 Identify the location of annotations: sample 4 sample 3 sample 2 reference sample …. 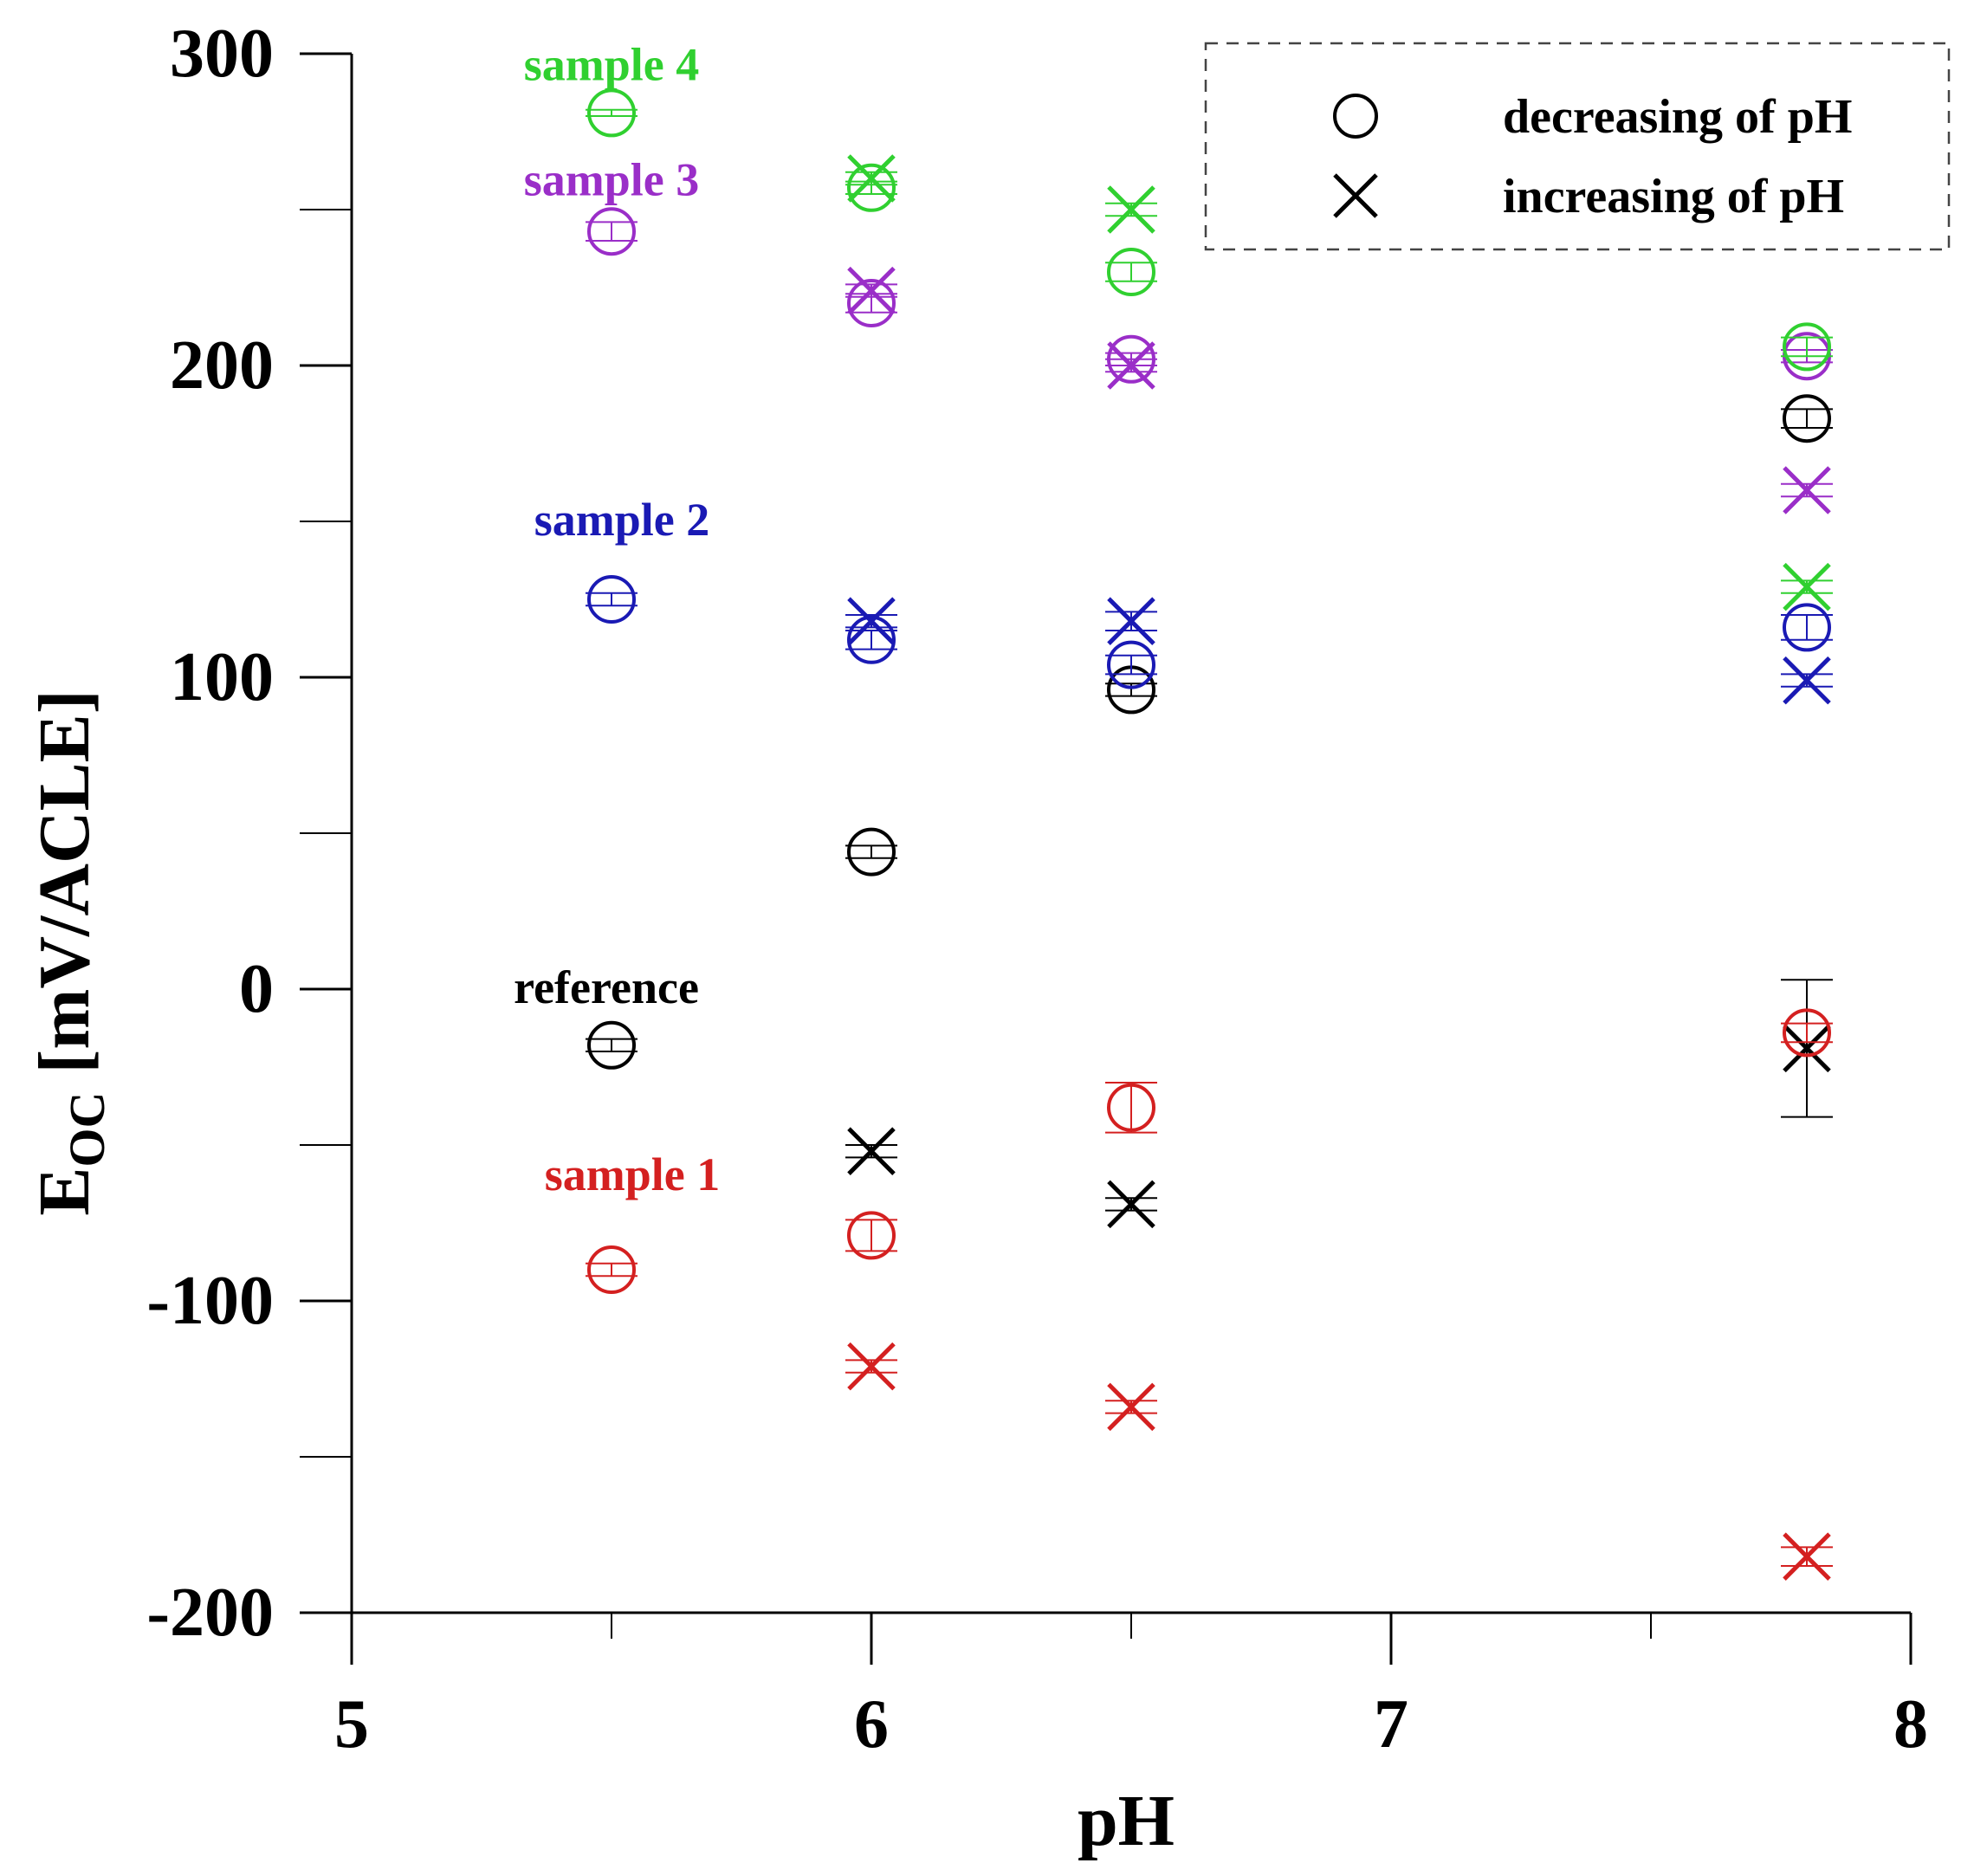
(617, 619).